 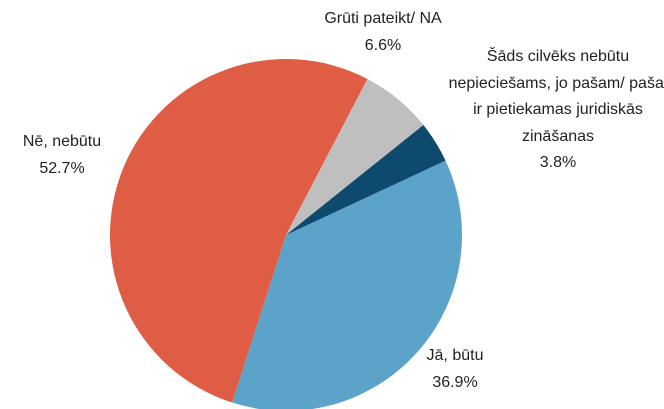 I want to click on slice-label: Jā, būtu 36.9%, so click(x=455, y=369).